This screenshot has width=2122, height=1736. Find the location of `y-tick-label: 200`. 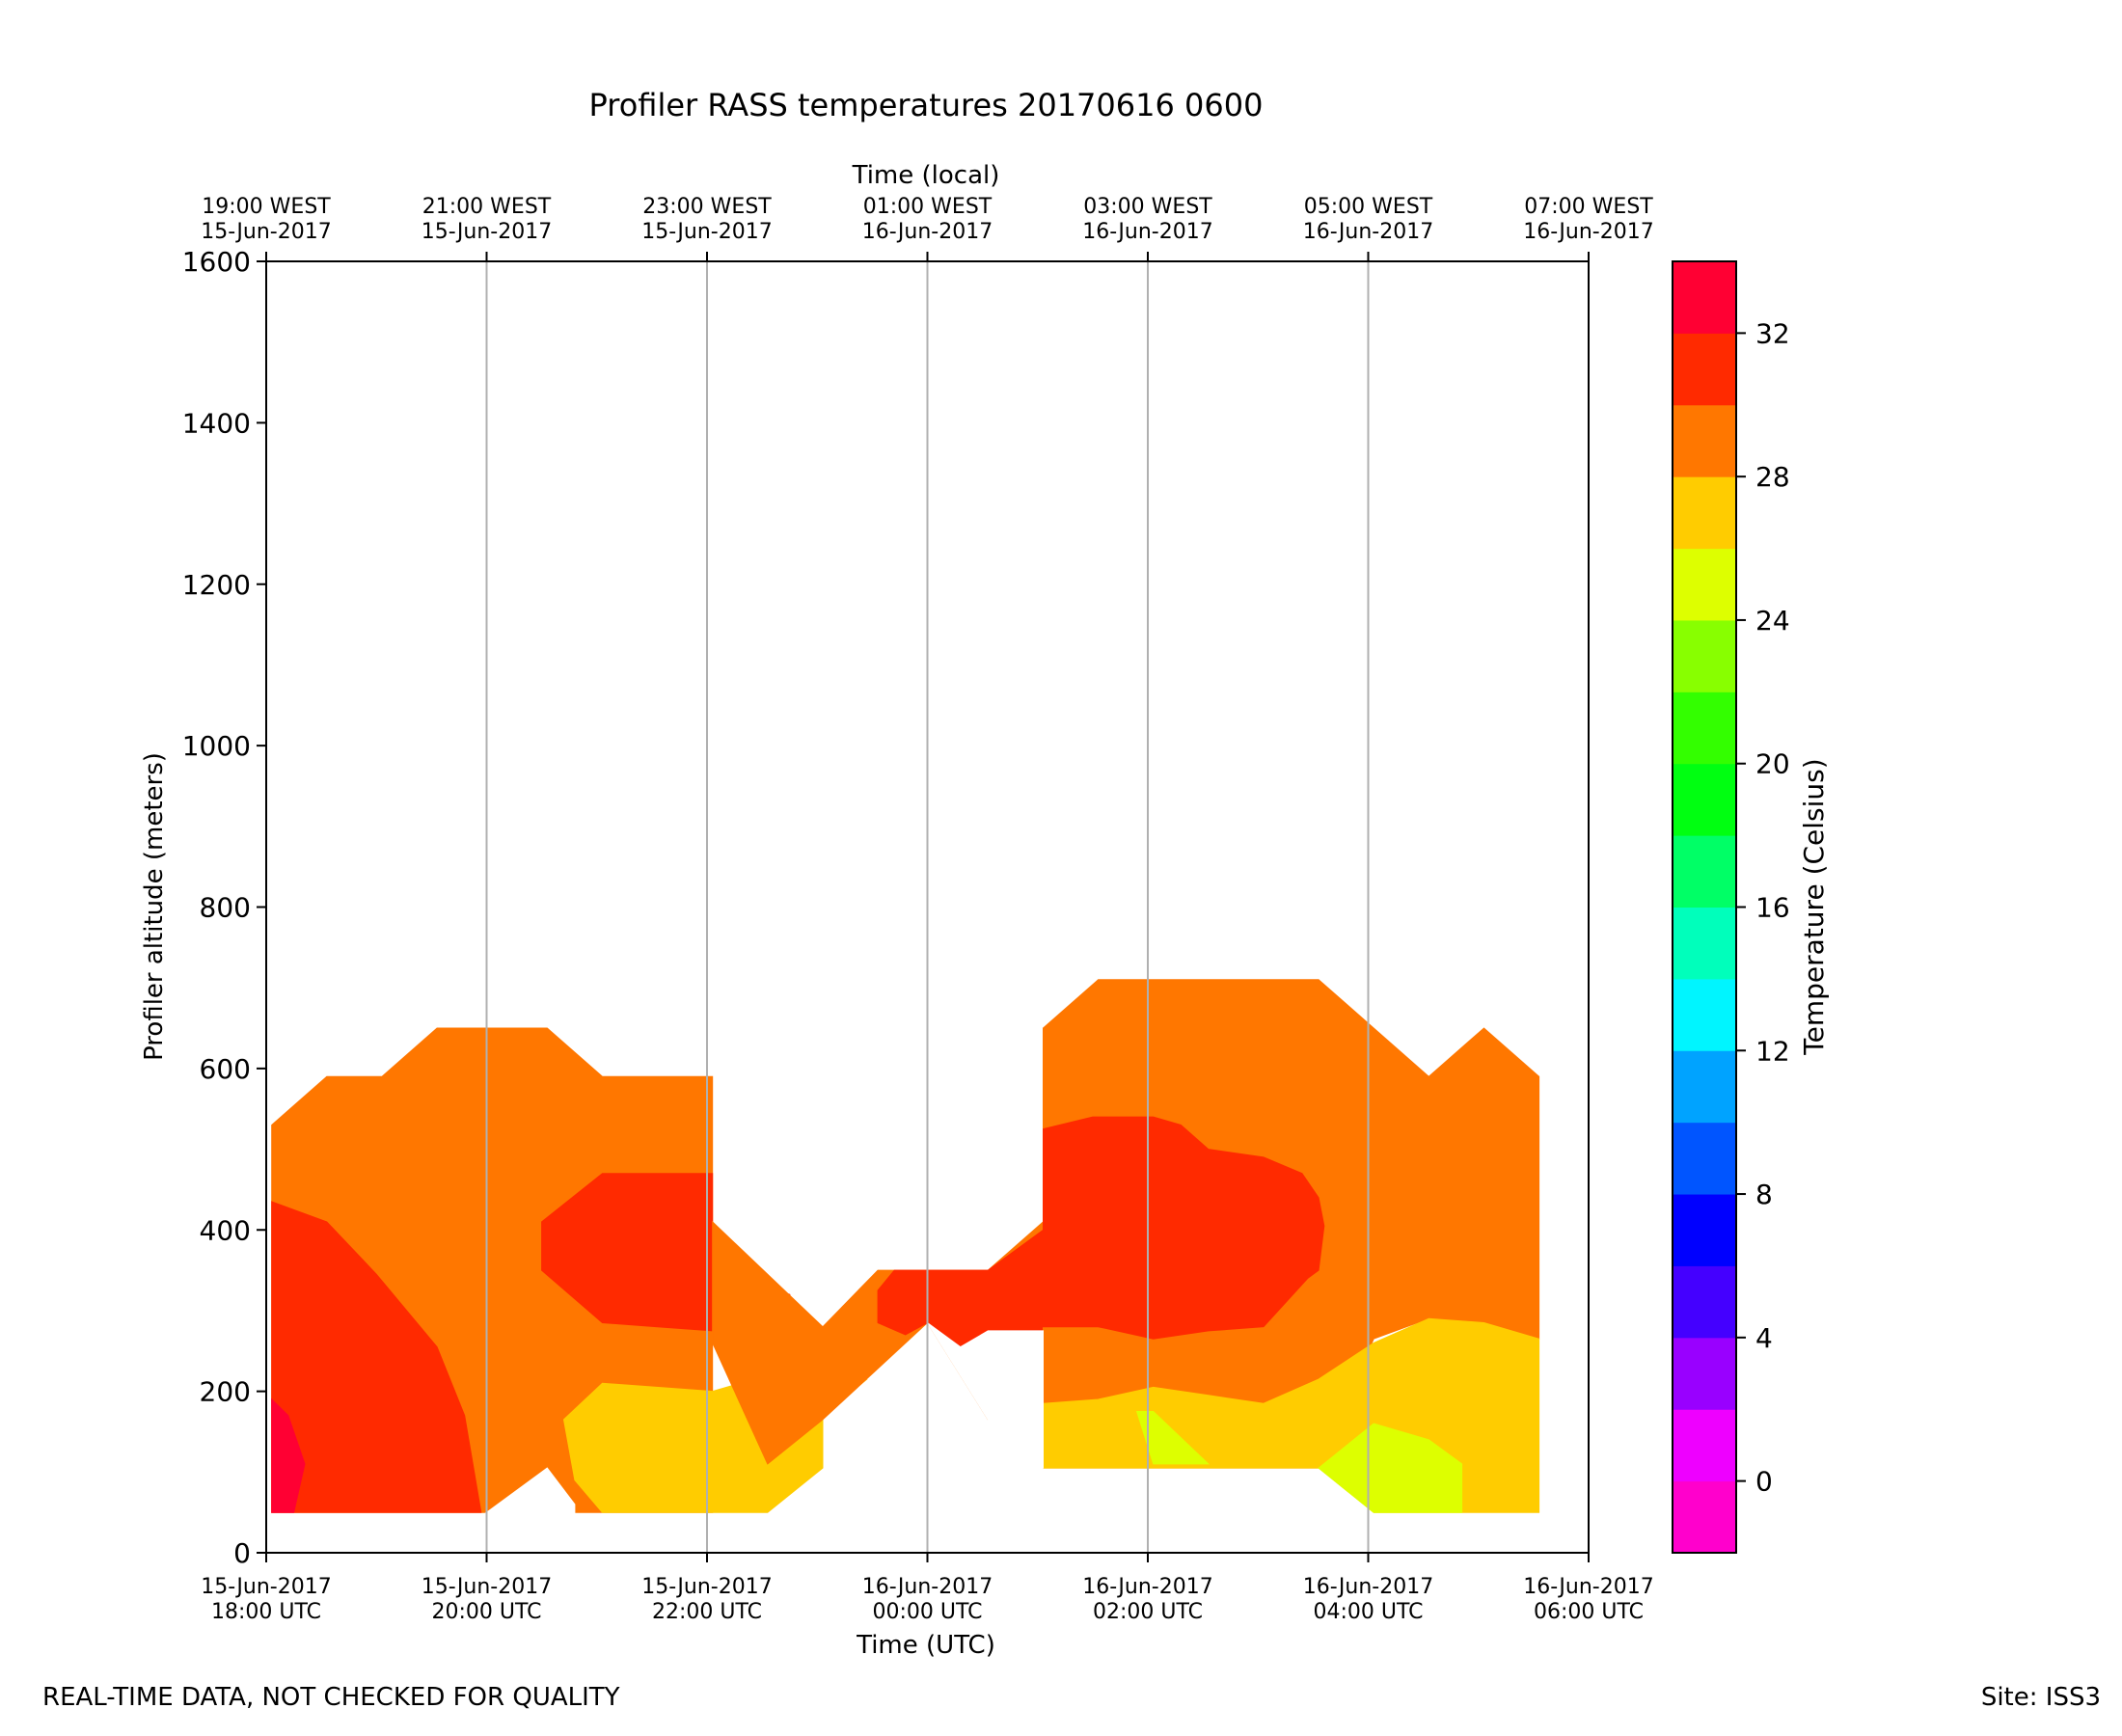

y-tick-label: 200 is located at coordinates (226, 1392).